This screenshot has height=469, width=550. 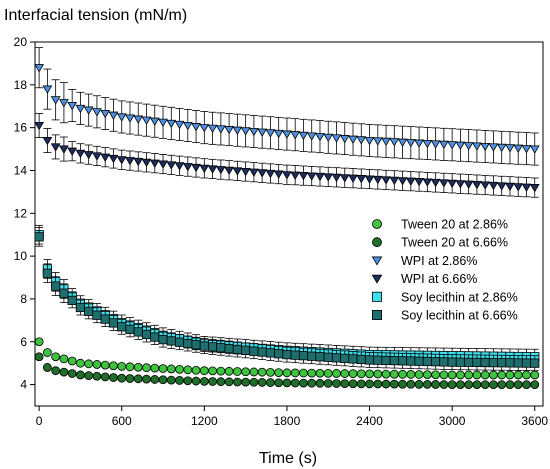 What do you see at coordinates (122, 421) in the screenshot?
I see `x-tick-label: 600` at bounding box center [122, 421].